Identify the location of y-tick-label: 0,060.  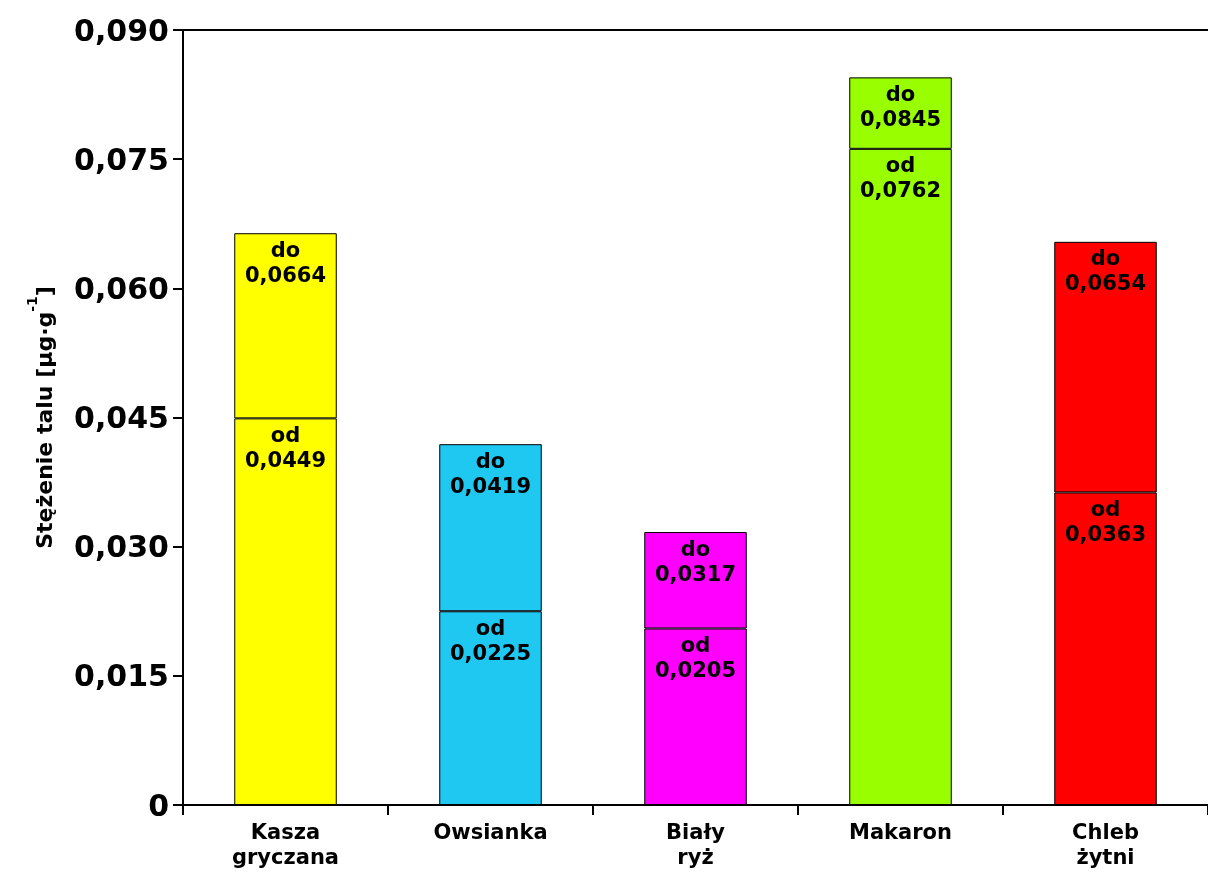
(121, 288).